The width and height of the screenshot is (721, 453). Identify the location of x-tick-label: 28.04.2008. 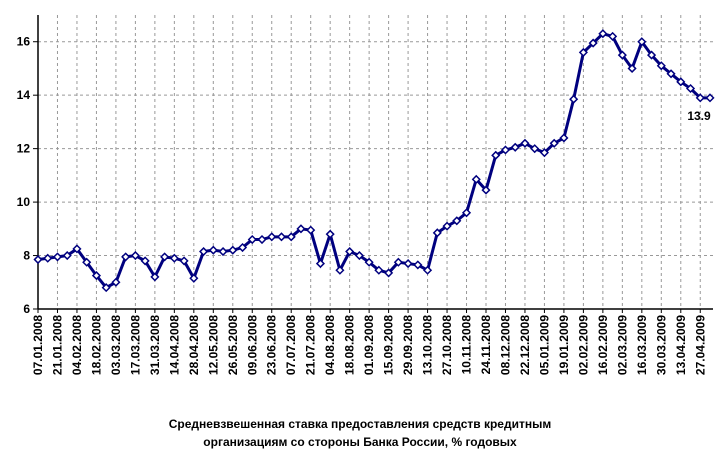
(194, 345).